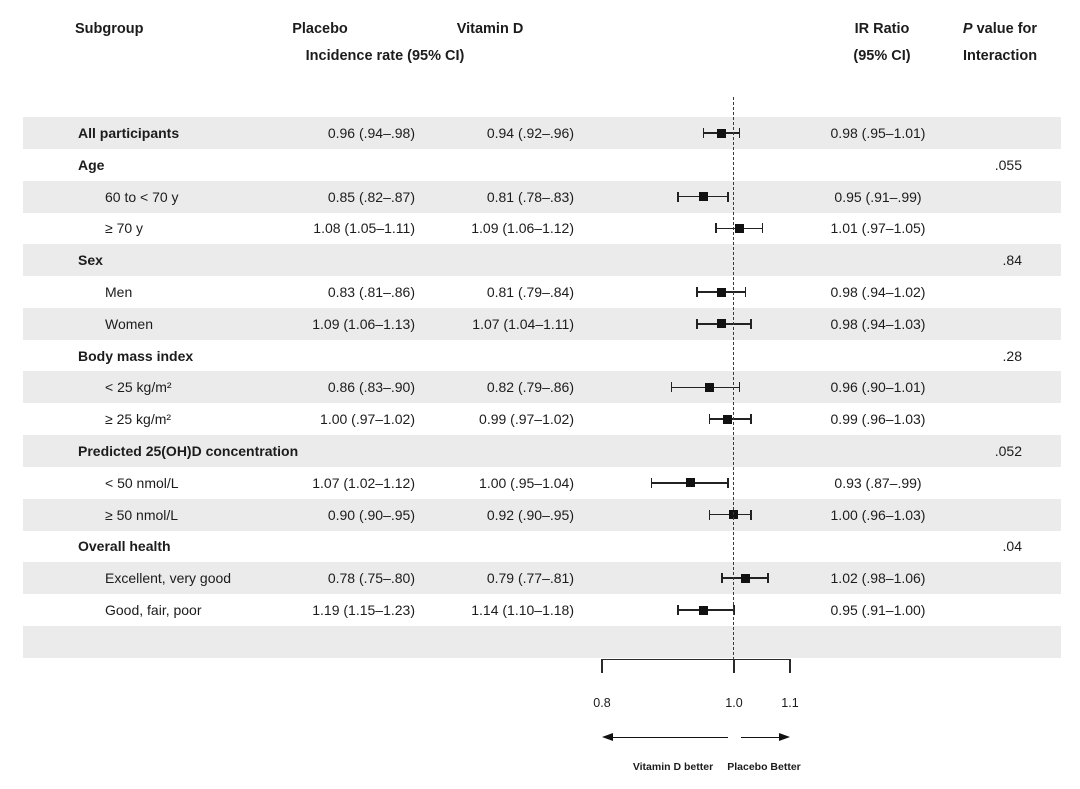 Image resolution: width=1080 pixels, height=789 pixels. I want to click on placebo-value: 0.83 (.81–.86), so click(371, 292).